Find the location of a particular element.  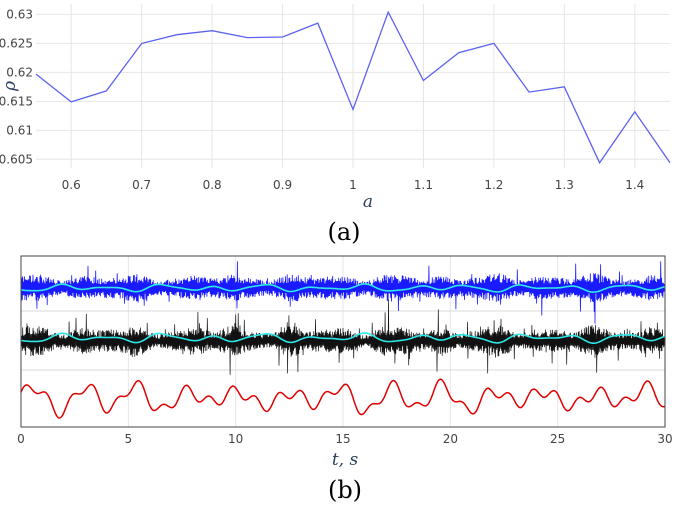

panel-a-y-tick-label: 0.615 is located at coordinates (16, 101).